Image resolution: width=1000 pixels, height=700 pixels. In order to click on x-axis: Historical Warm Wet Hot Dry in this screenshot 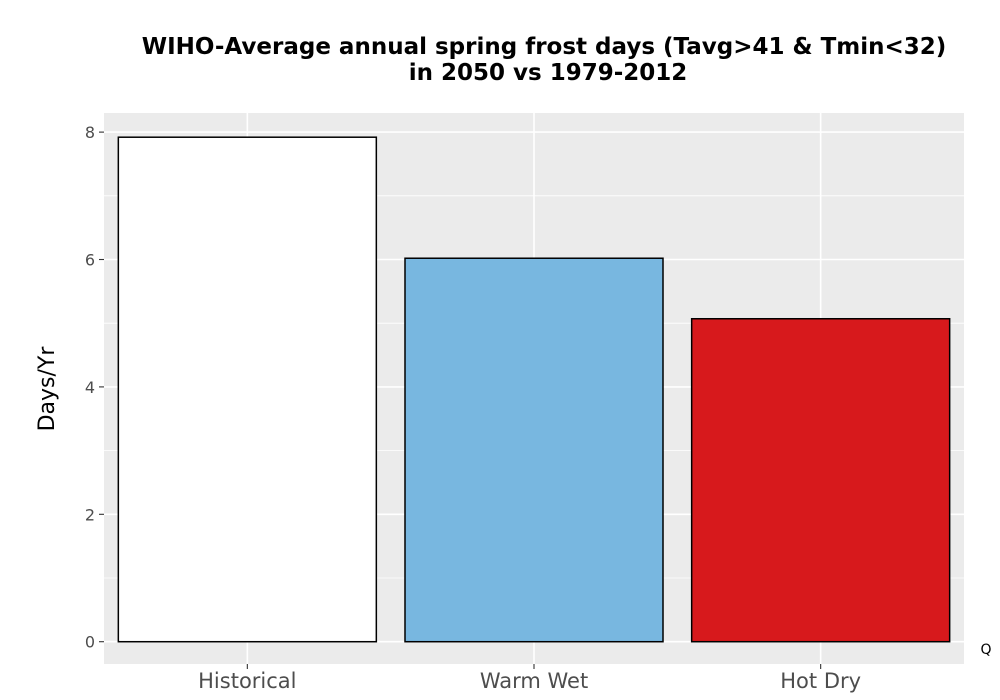, I will do `click(529, 678)`.